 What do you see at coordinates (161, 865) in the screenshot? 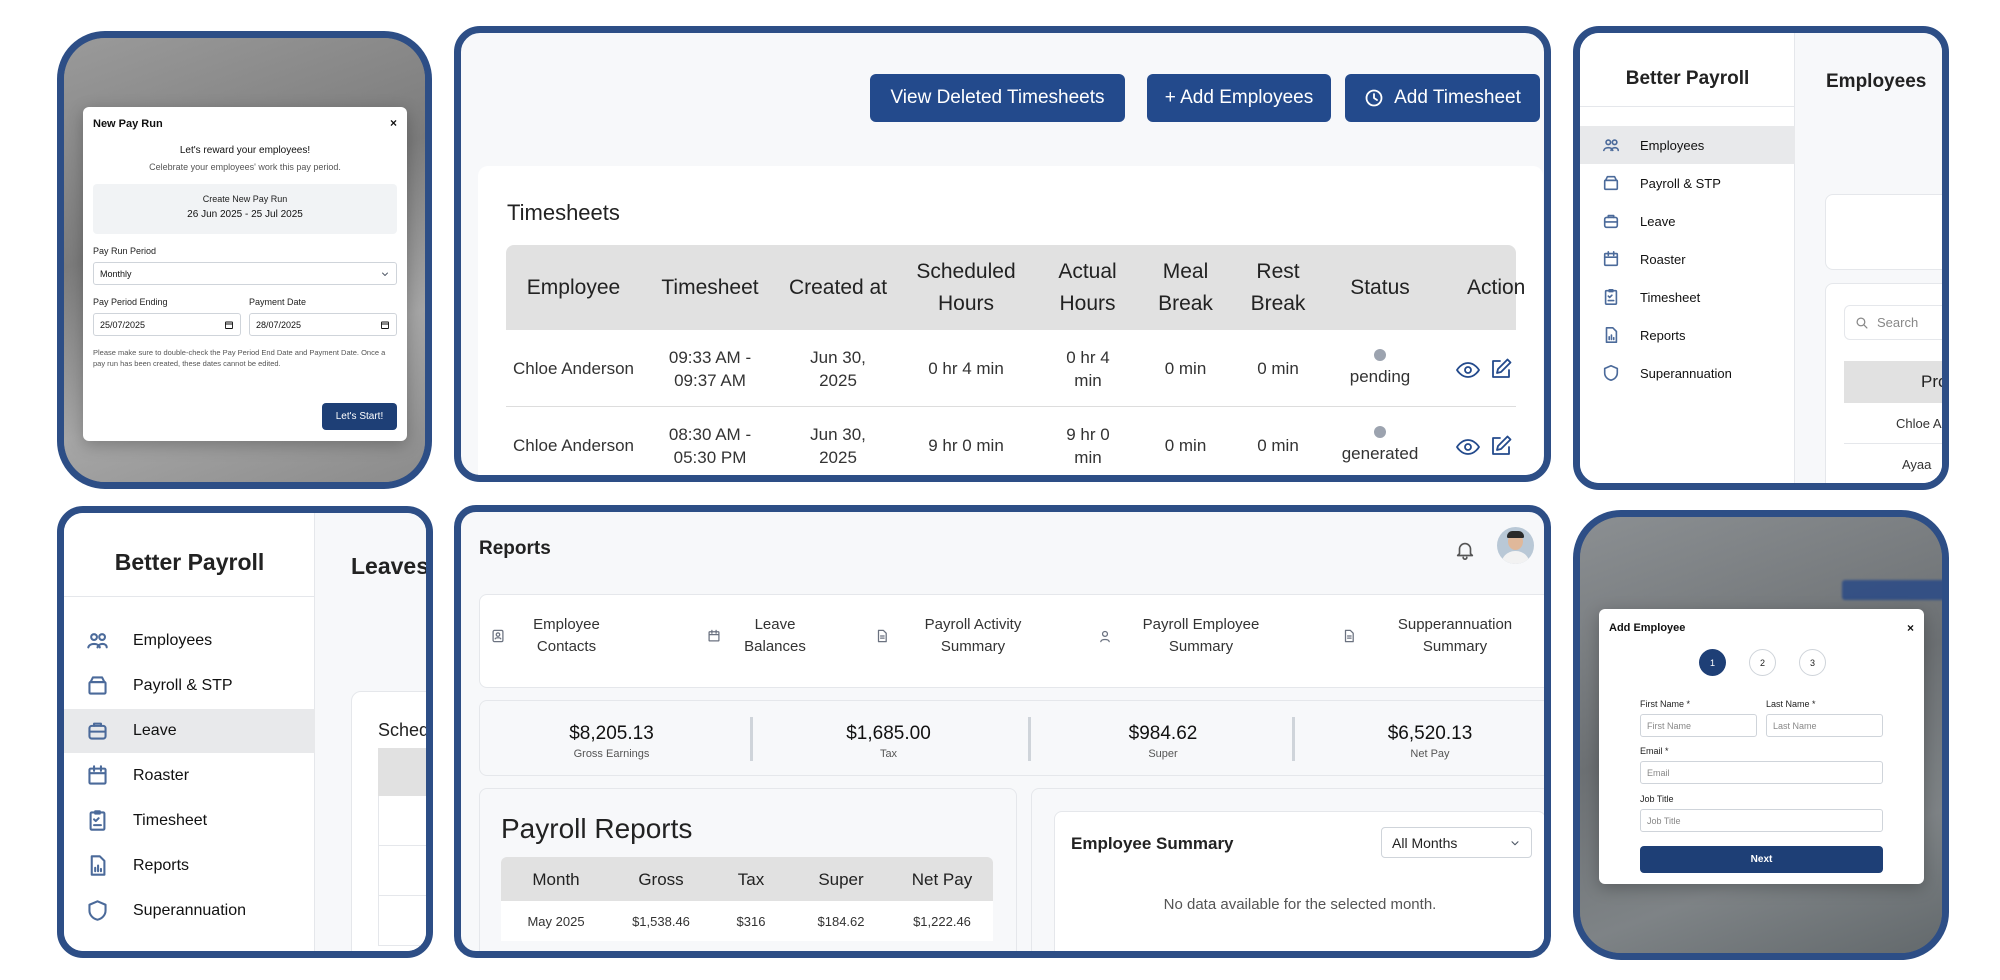
I see `sidebar-item-label: Reports` at bounding box center [161, 865].